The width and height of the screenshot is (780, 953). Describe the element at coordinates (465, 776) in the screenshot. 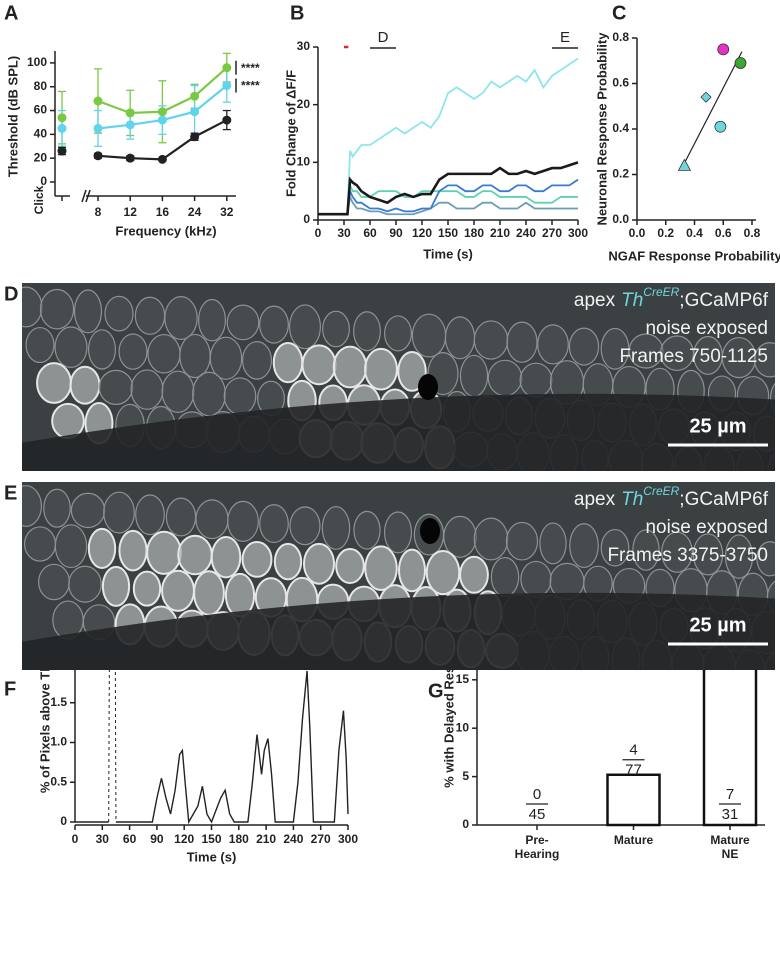

I see `y-tick-label: 5` at that location.